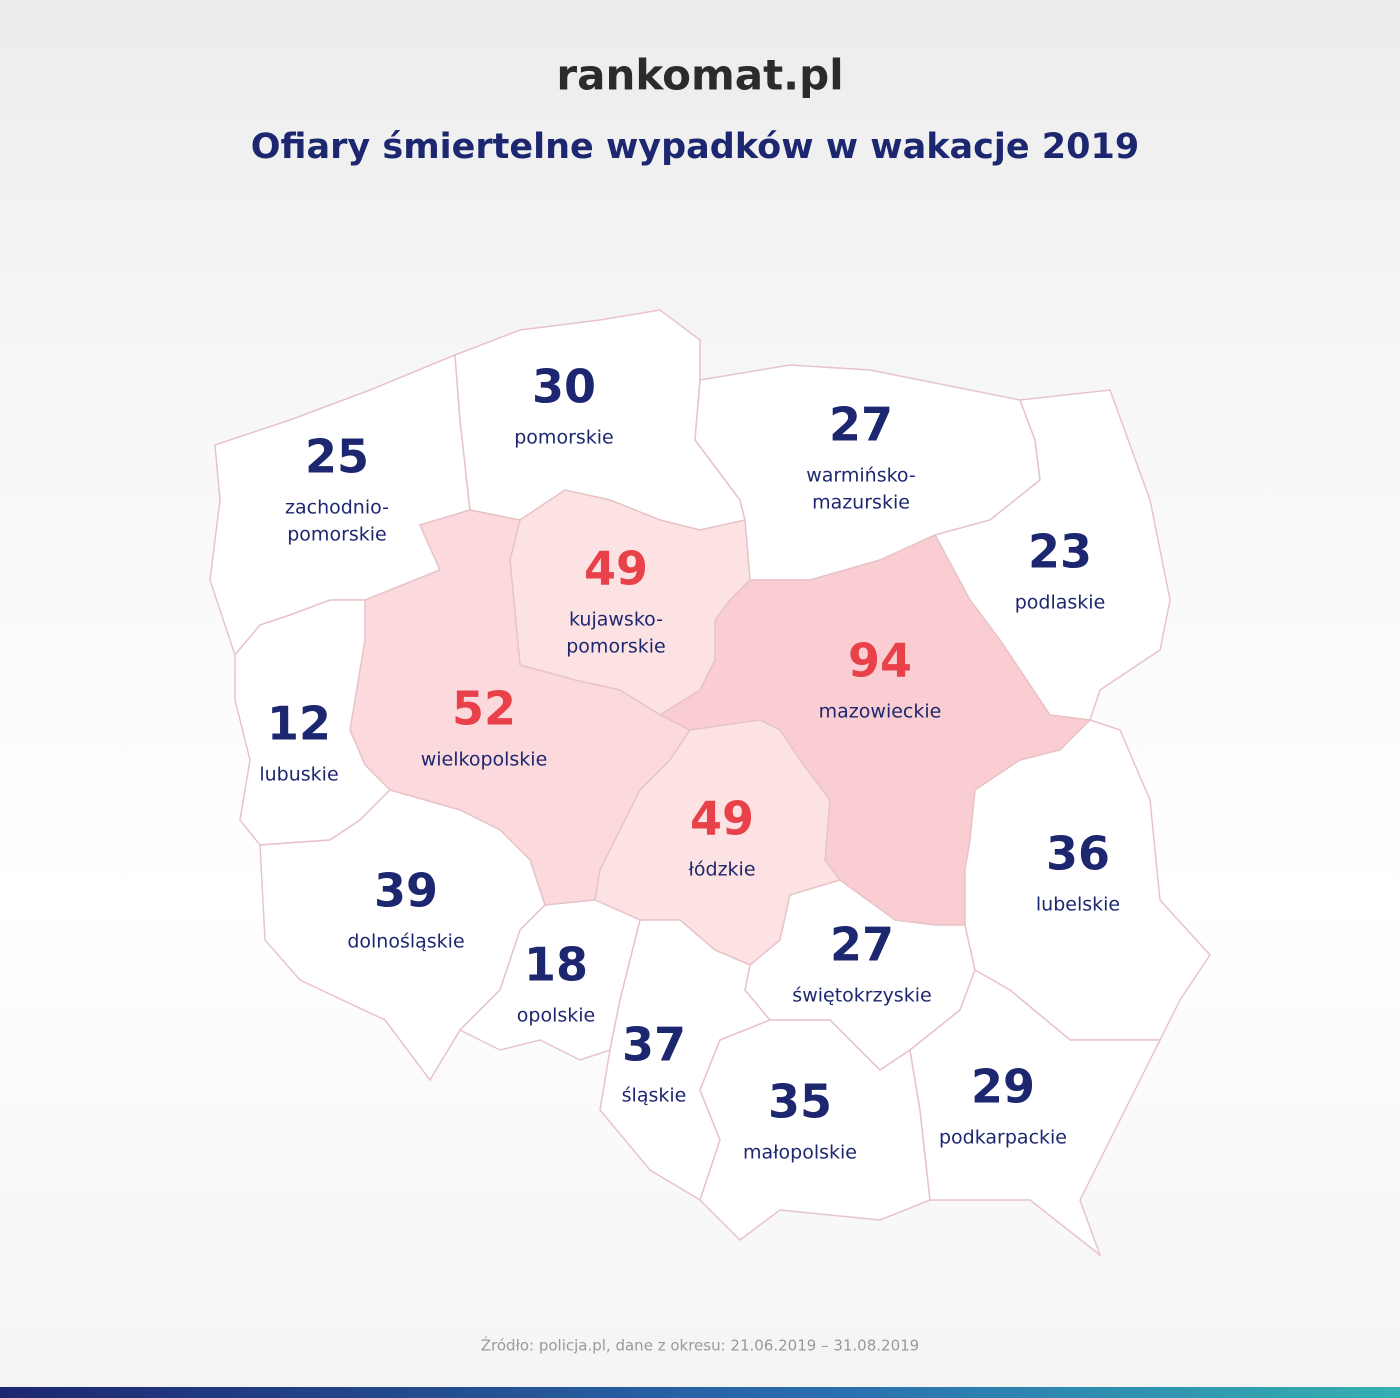 The height and width of the screenshot is (1398, 1400). Describe the element at coordinates (1078, 905) in the screenshot. I see `region-name: lubelskie` at that location.